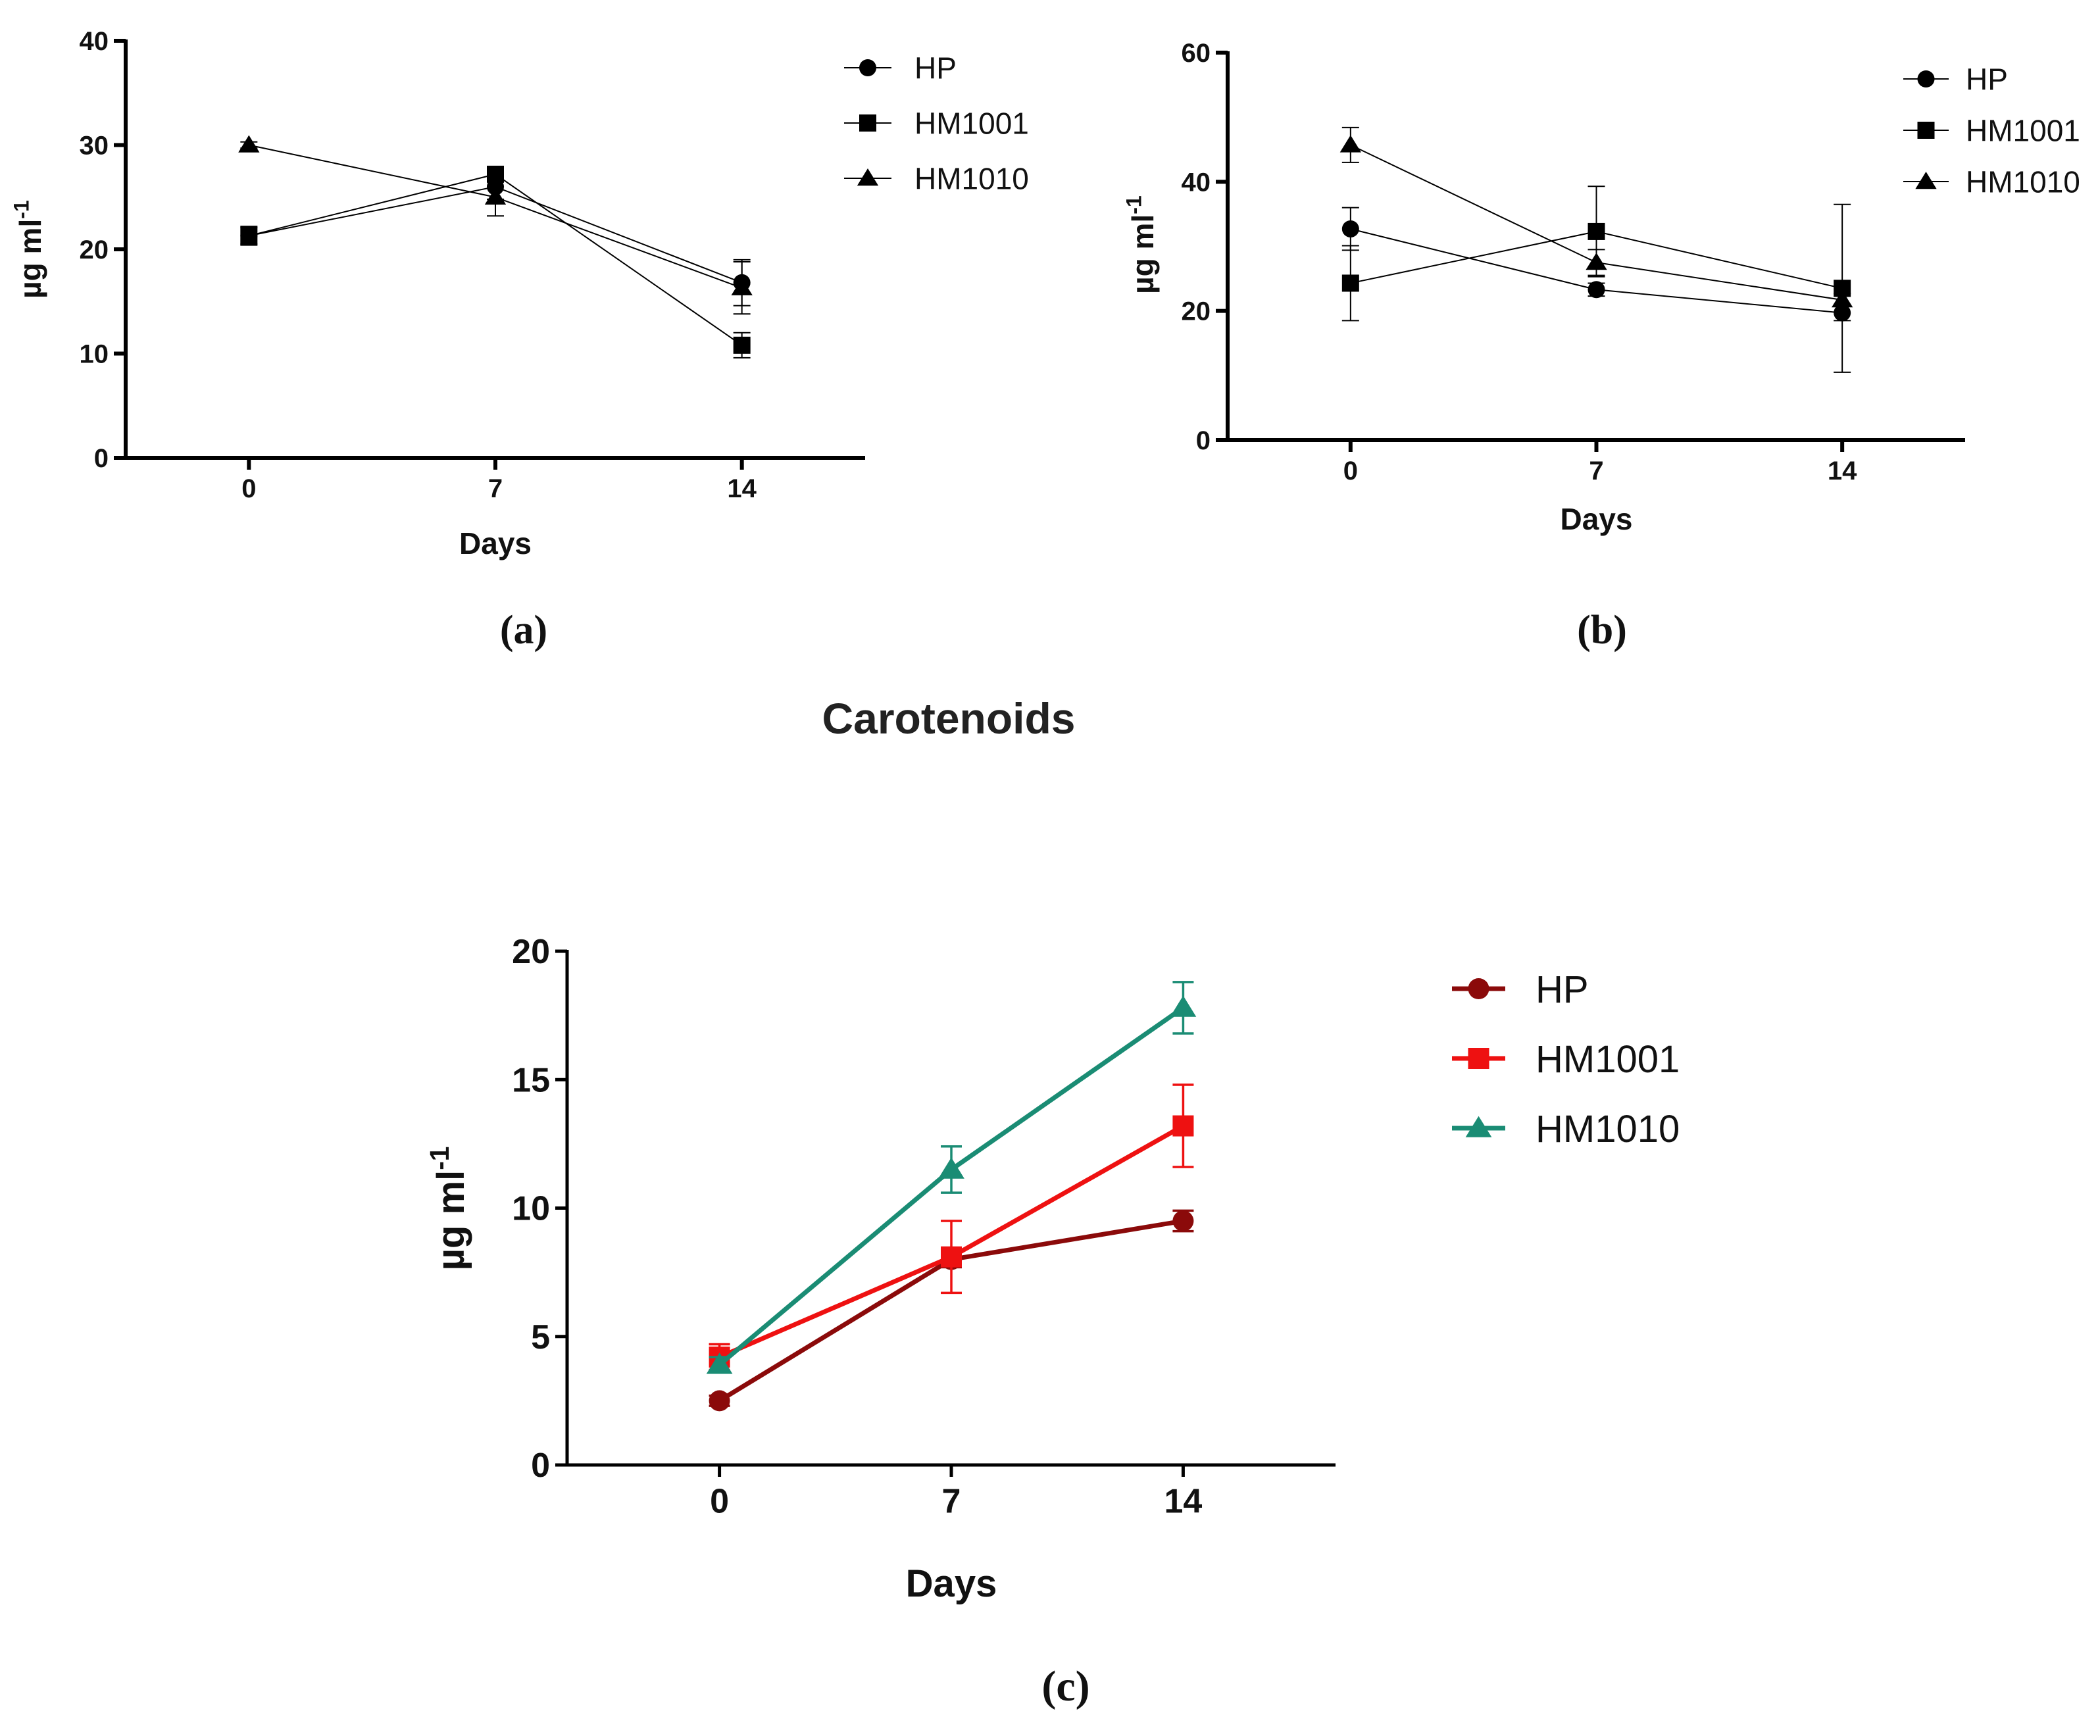  I want to click on y-tick-label: 15, so click(531, 1080).